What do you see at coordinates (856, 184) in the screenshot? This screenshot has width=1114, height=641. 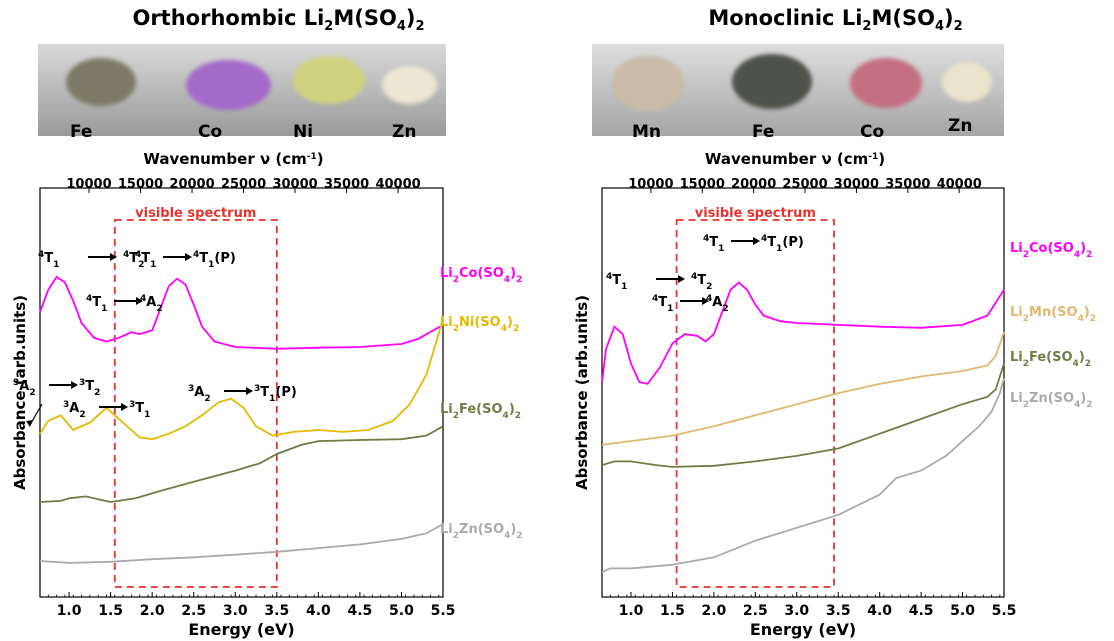 I see `top-tick-label: 30000` at bounding box center [856, 184].